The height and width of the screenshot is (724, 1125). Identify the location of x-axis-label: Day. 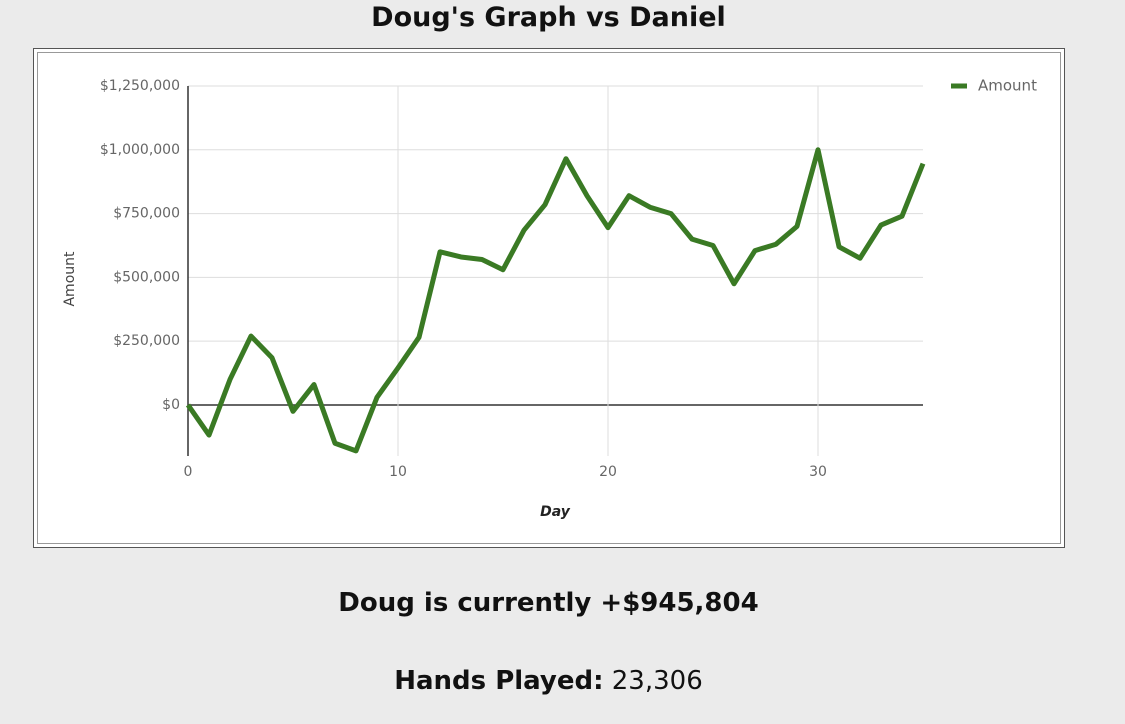
(555, 512).